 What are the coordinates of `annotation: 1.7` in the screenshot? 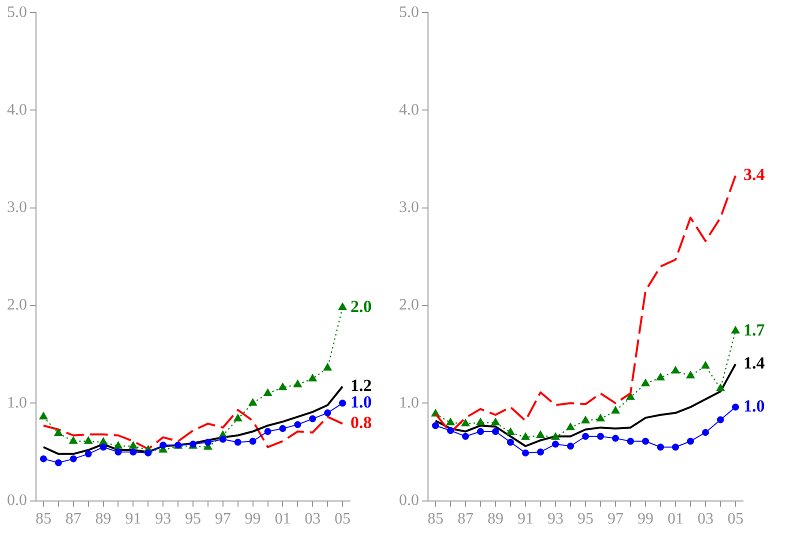 It's located at (755, 330).